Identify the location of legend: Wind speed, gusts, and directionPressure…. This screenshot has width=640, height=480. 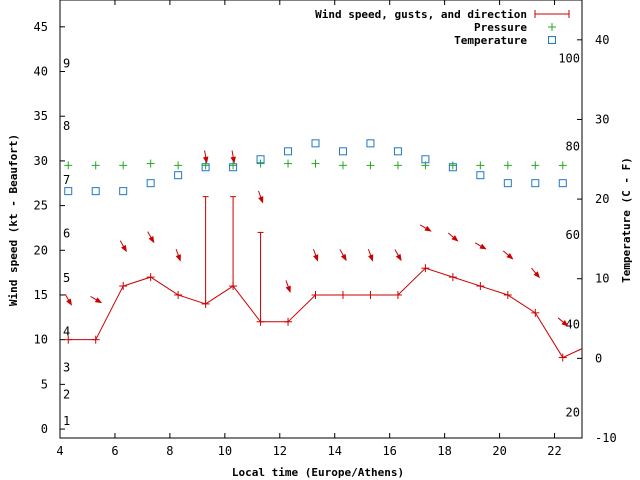
(442, 27).